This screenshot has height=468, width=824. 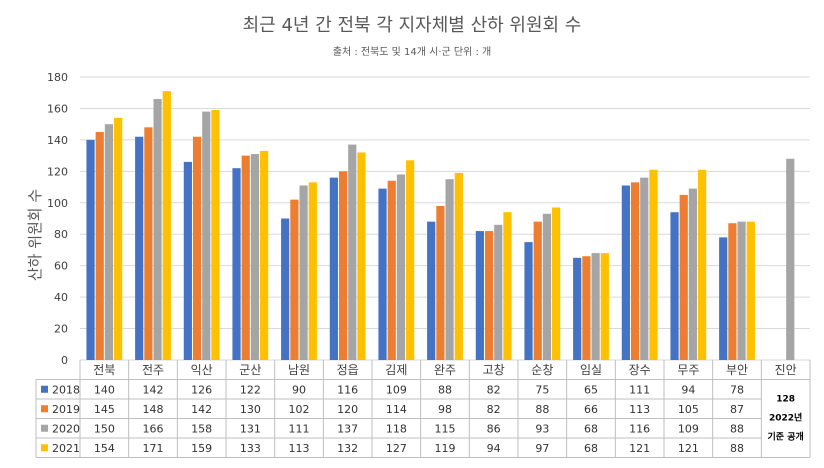 I want to click on y-tick-label: 180, so click(x=57, y=77).